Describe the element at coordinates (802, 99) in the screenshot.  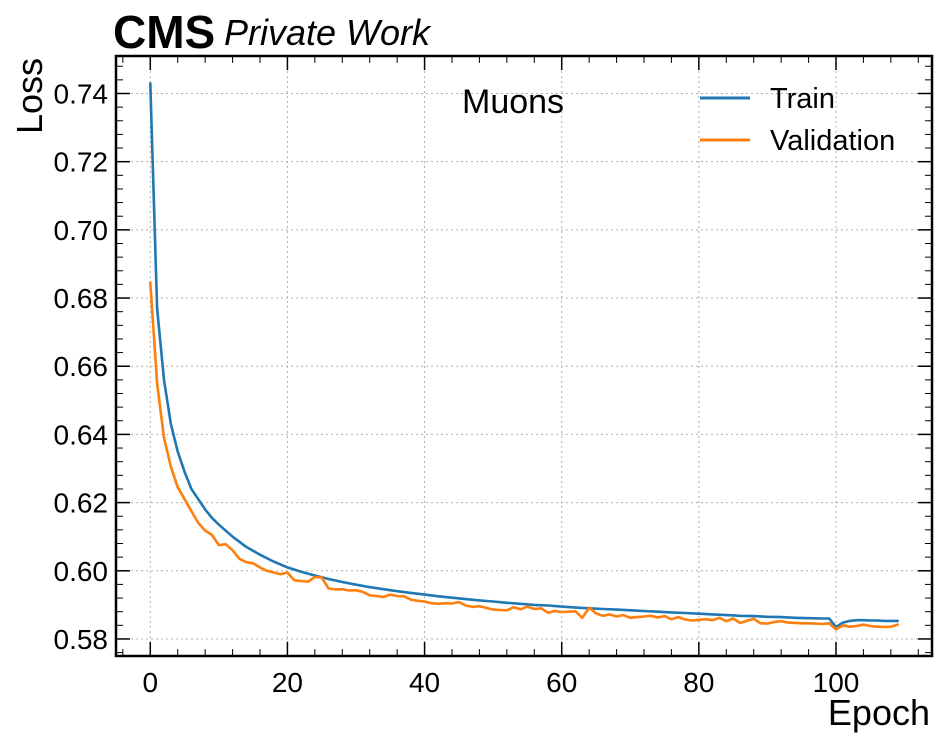
I see `legend-label-train: Train` at that location.